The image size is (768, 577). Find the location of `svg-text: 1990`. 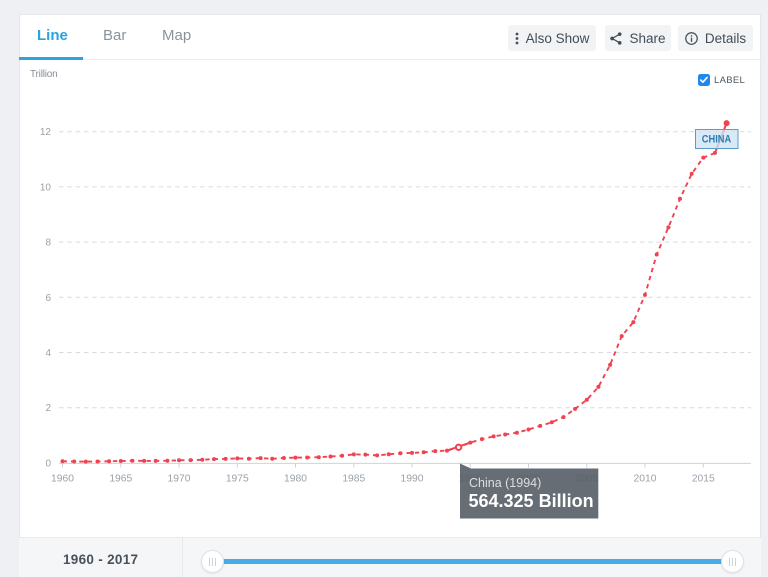

svg-text: 1990 is located at coordinates (412, 479).